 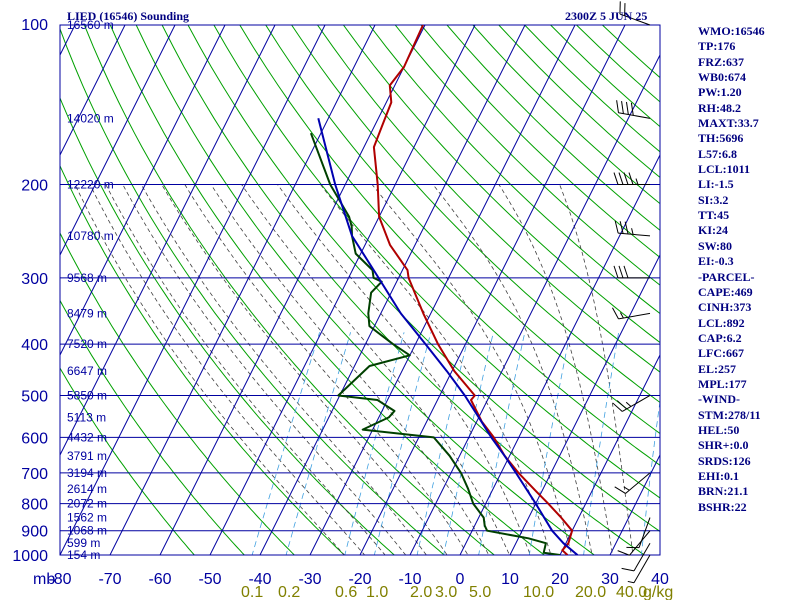 What do you see at coordinates (716, 184) in the screenshot?
I see `index-line: LI:-1.5` at bounding box center [716, 184].